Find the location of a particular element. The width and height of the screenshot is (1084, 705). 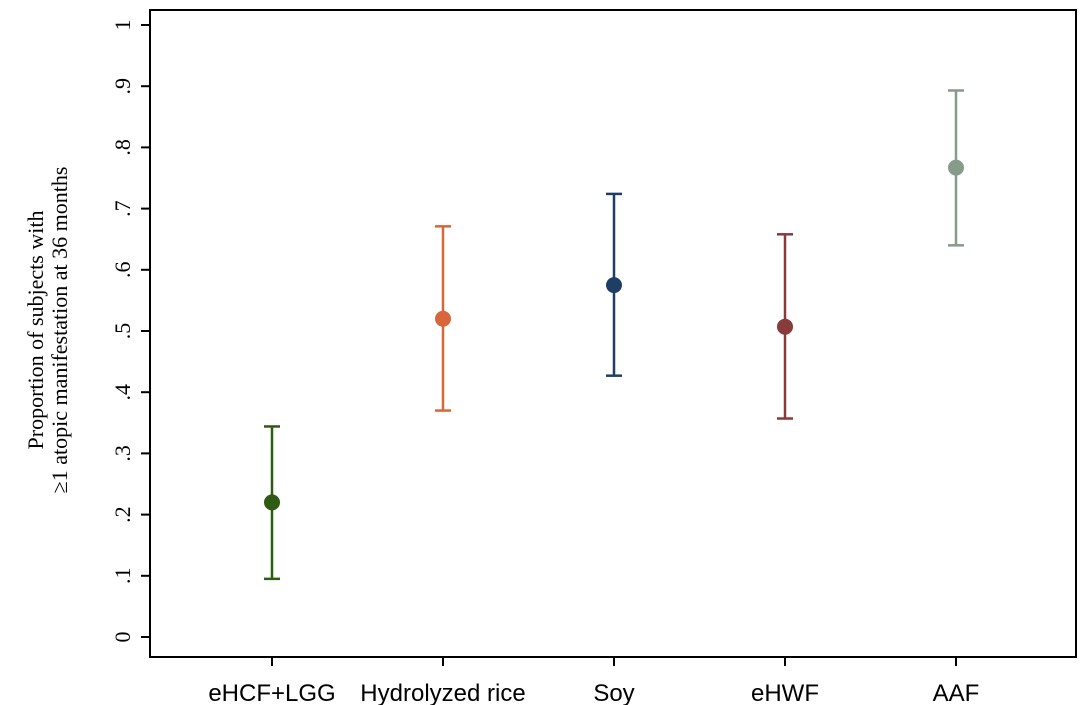

y-tick-label: .1 is located at coordinates (122, 576).